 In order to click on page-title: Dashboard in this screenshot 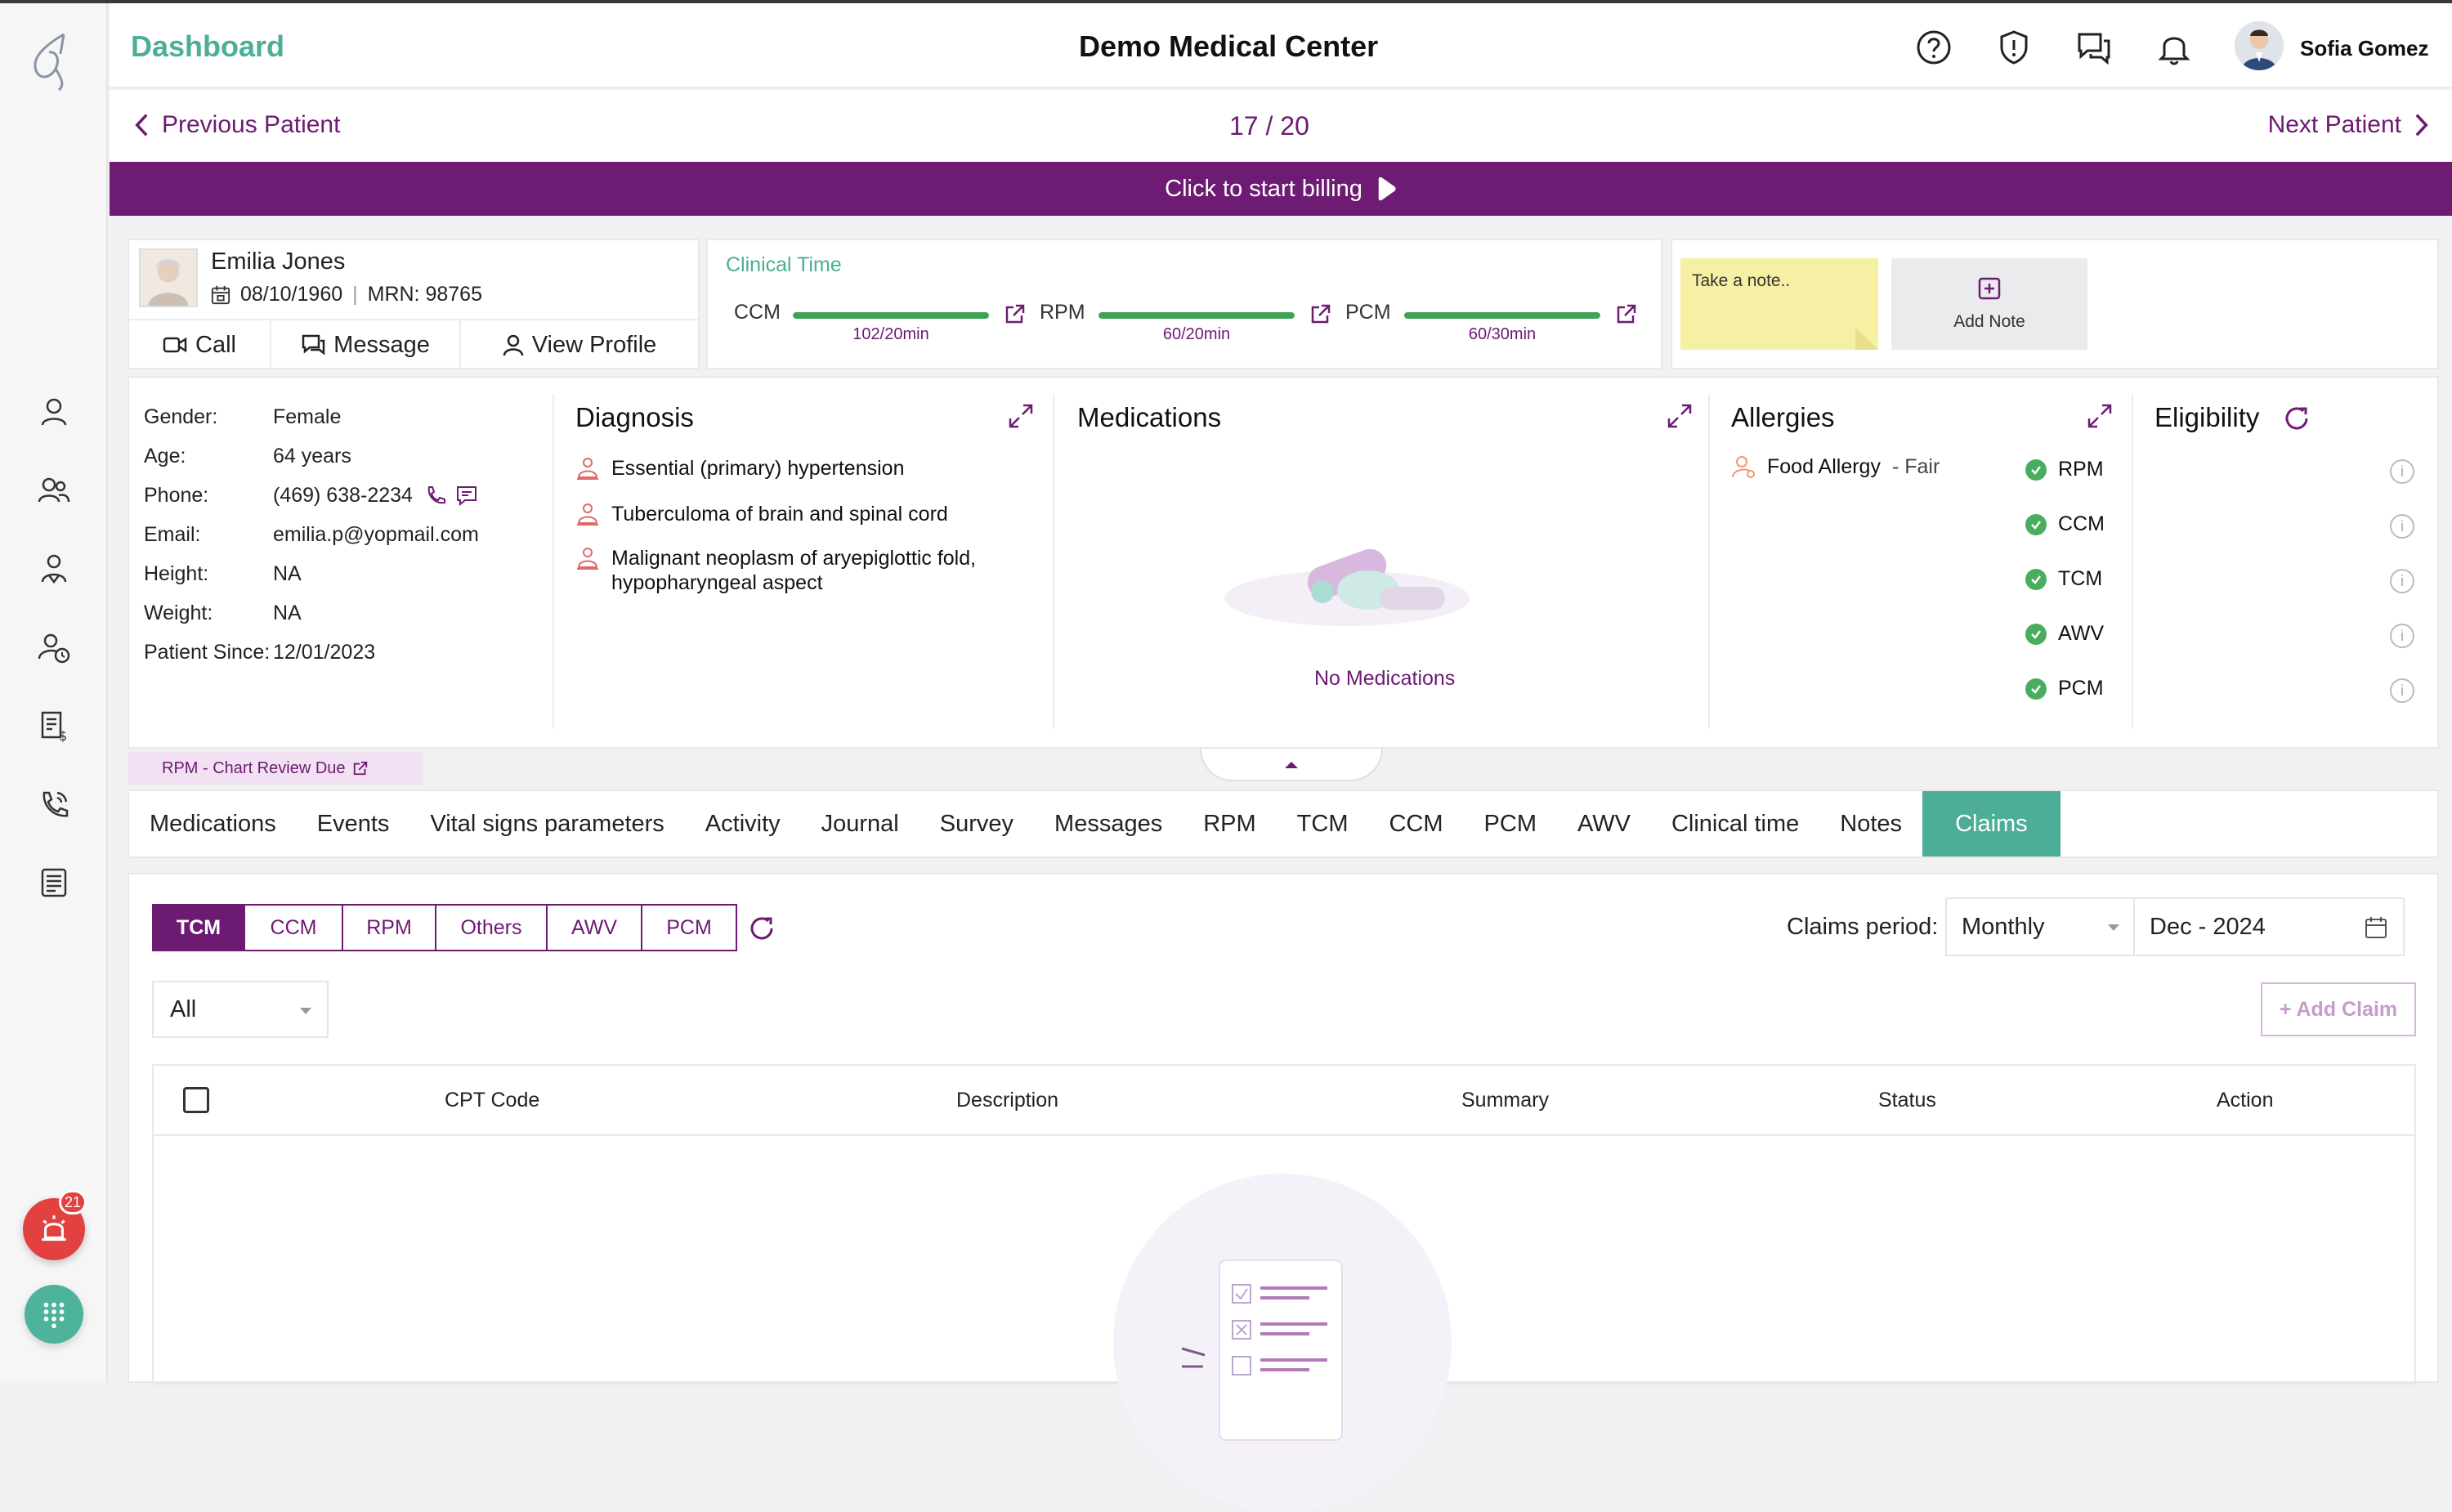, I will do `click(208, 46)`.